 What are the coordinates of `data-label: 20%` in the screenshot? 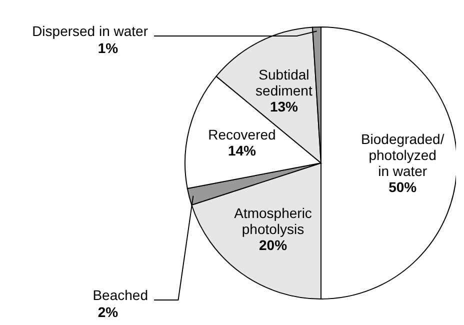 It's located at (273, 245).